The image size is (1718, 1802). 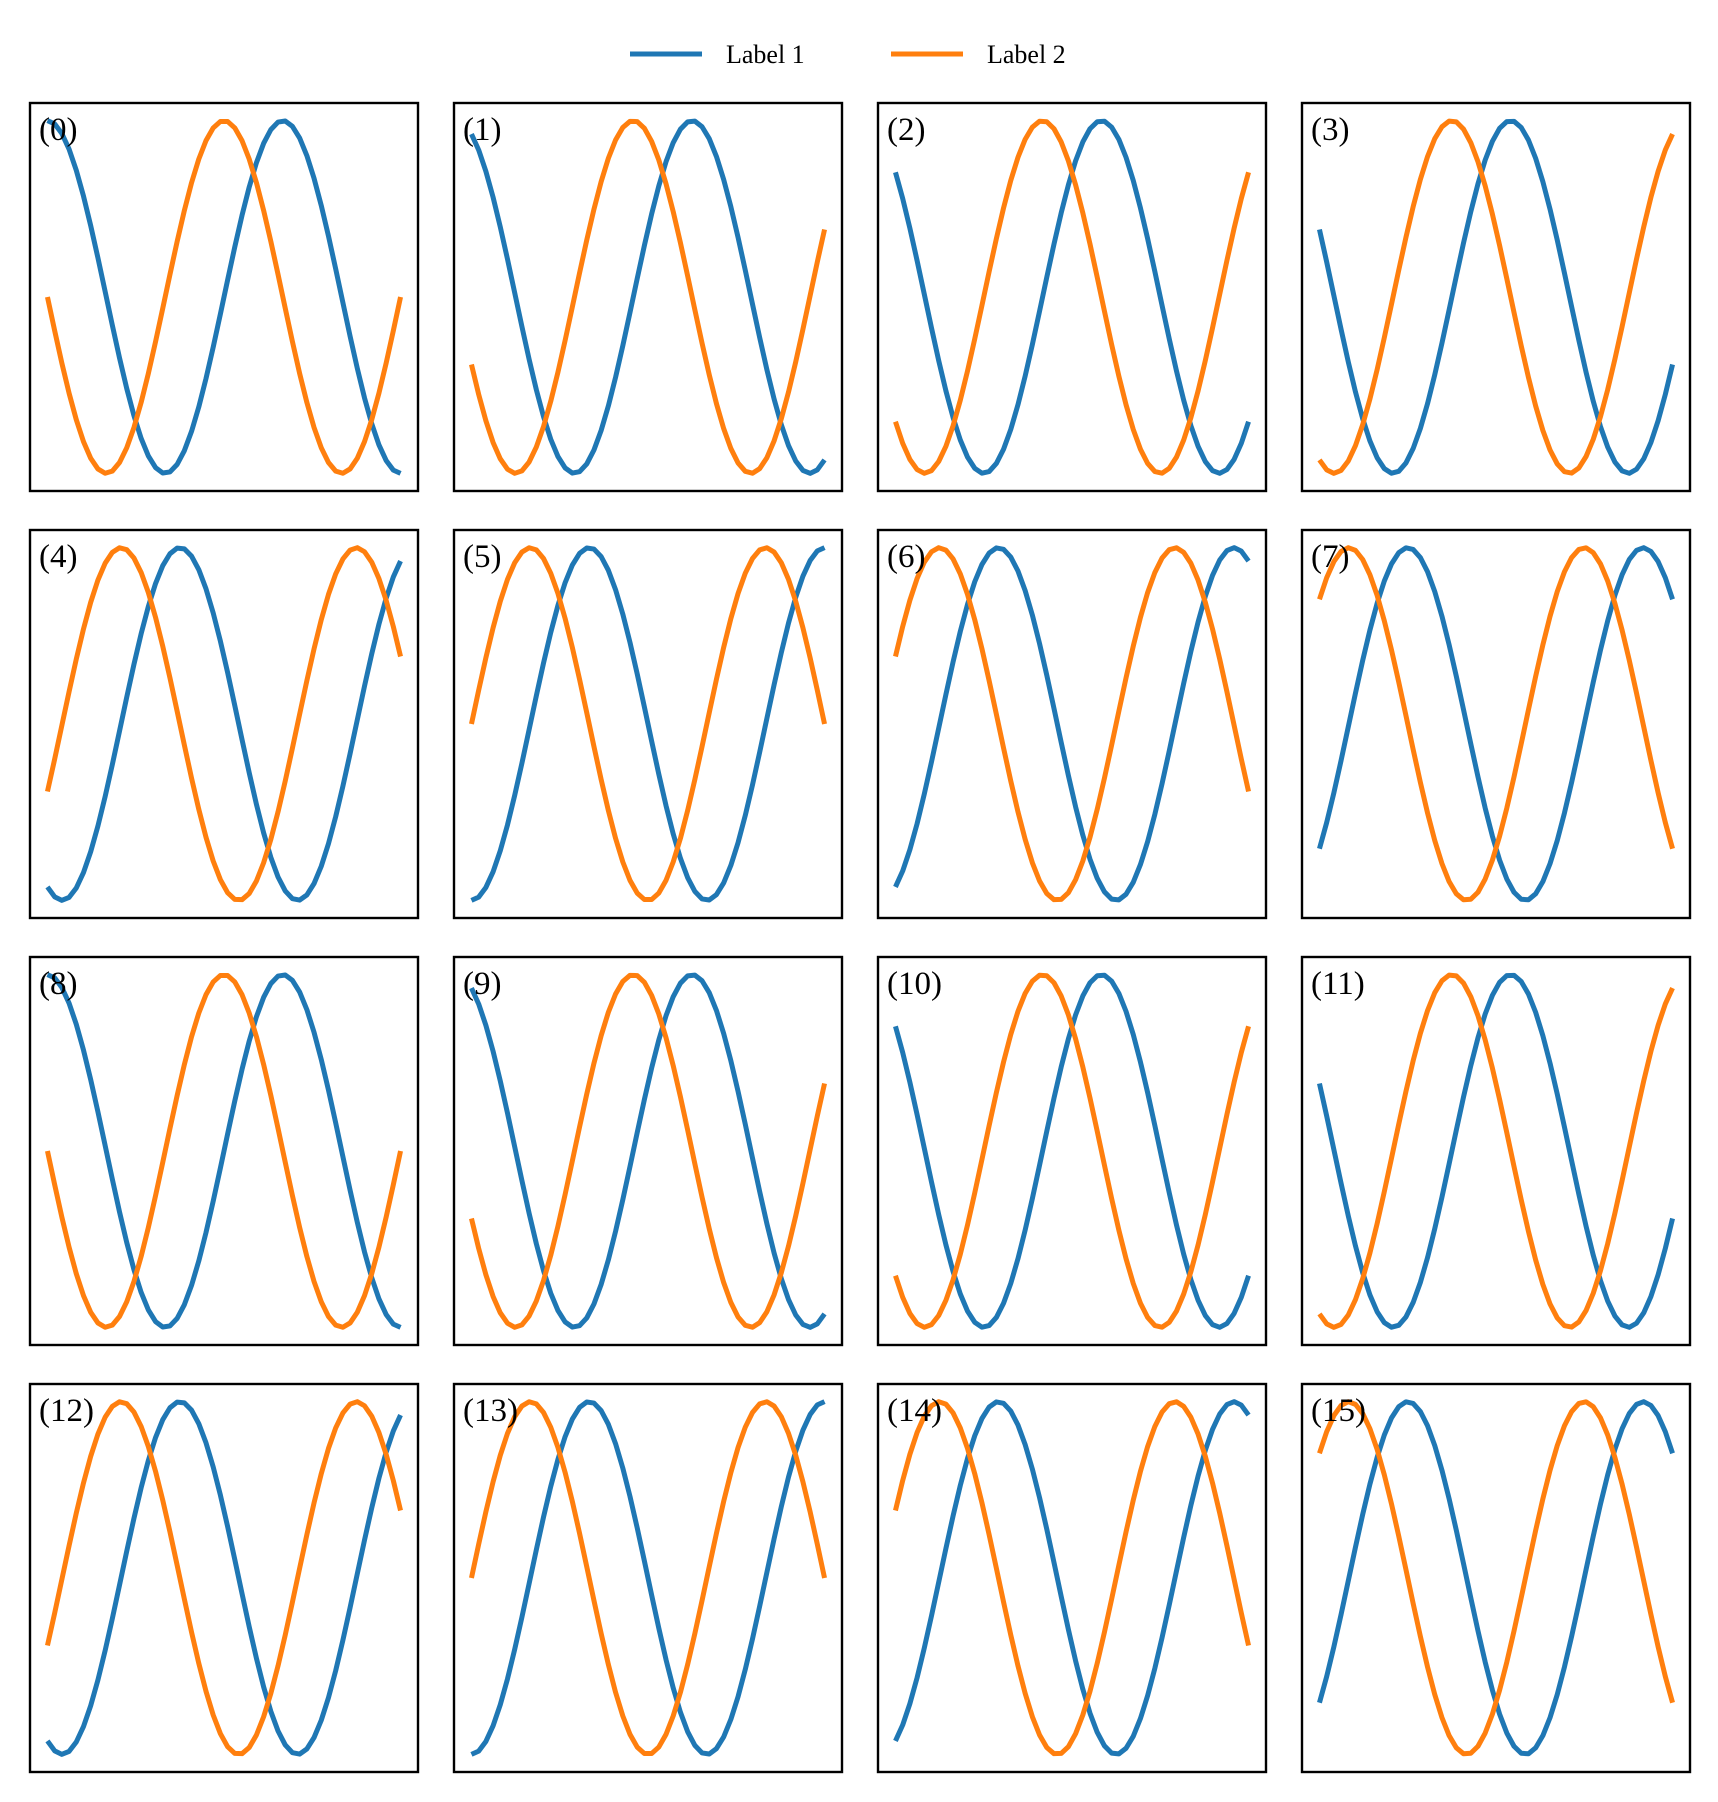 I want to click on panel-2: (2), so click(x=1072, y=297).